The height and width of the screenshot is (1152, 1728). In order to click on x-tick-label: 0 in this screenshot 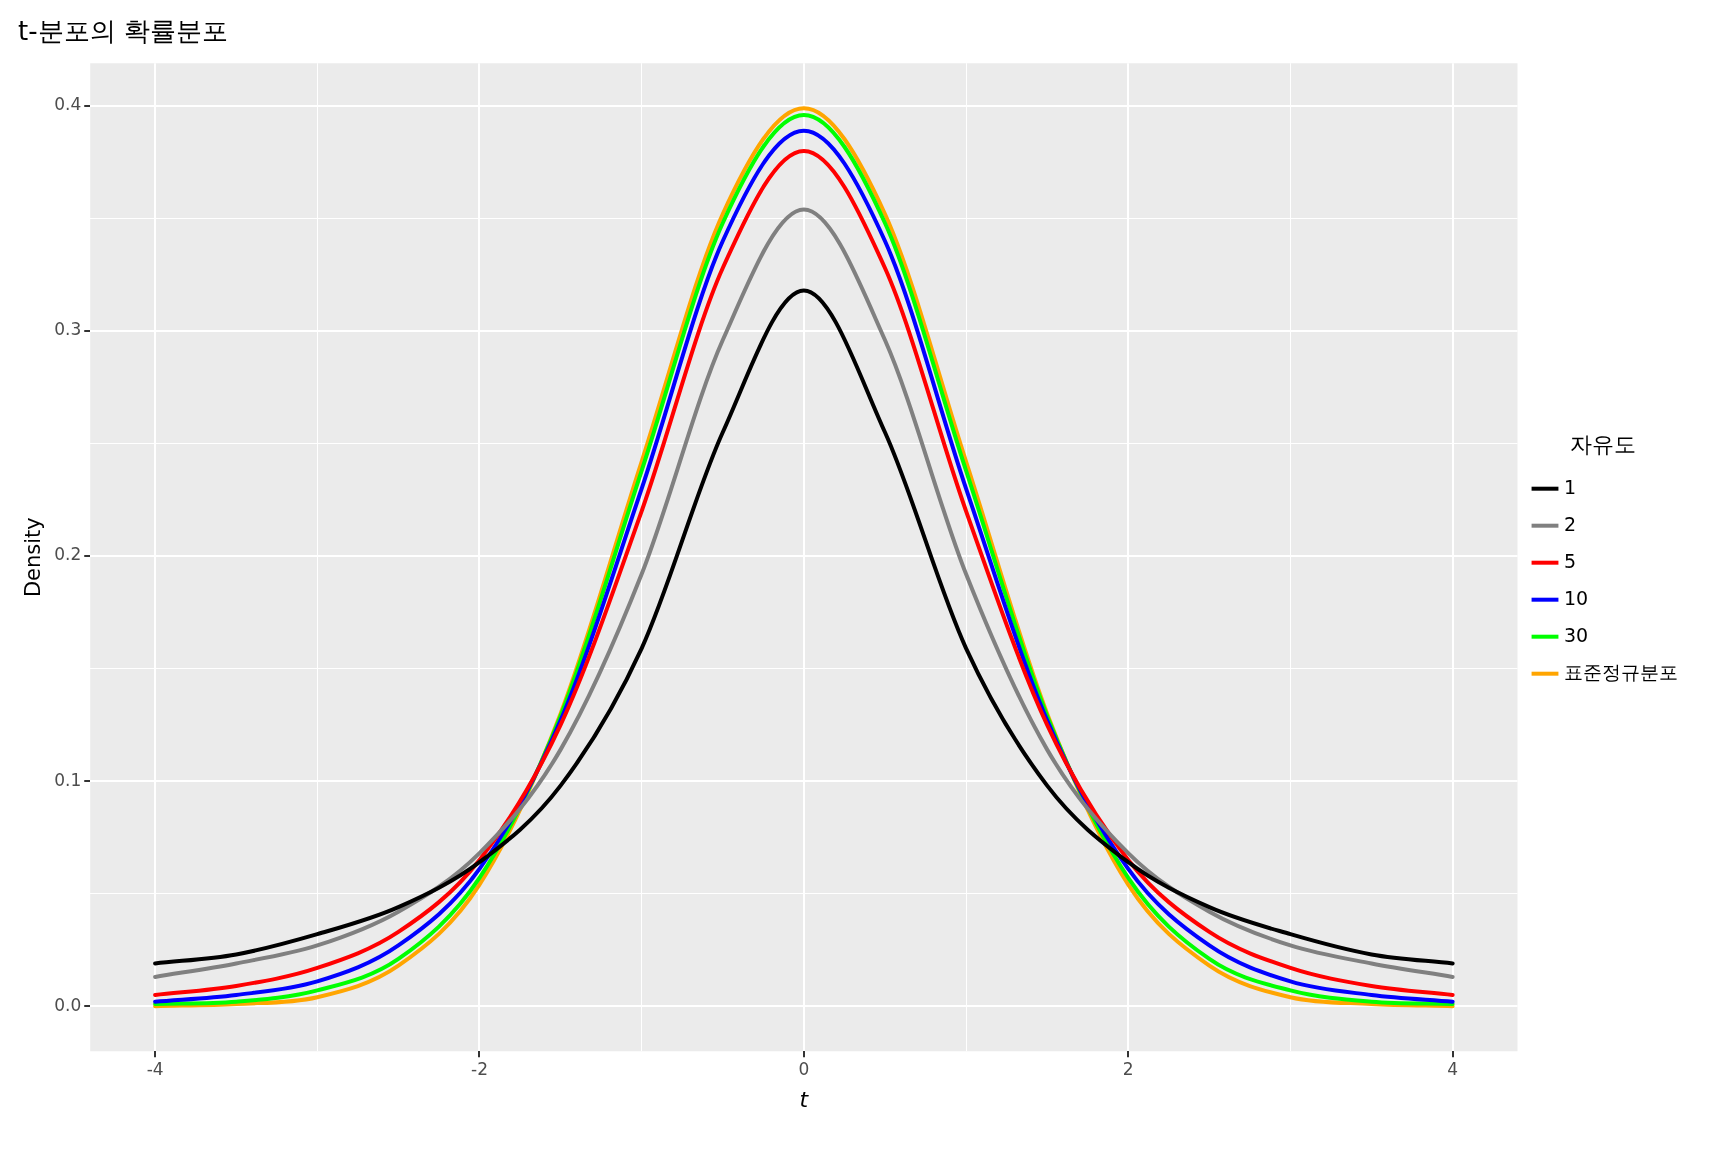, I will do `click(804, 1068)`.